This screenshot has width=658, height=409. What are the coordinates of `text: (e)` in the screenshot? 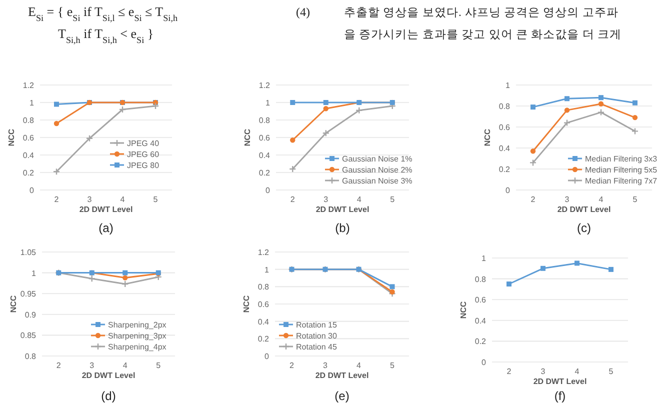 It's located at (342, 396).